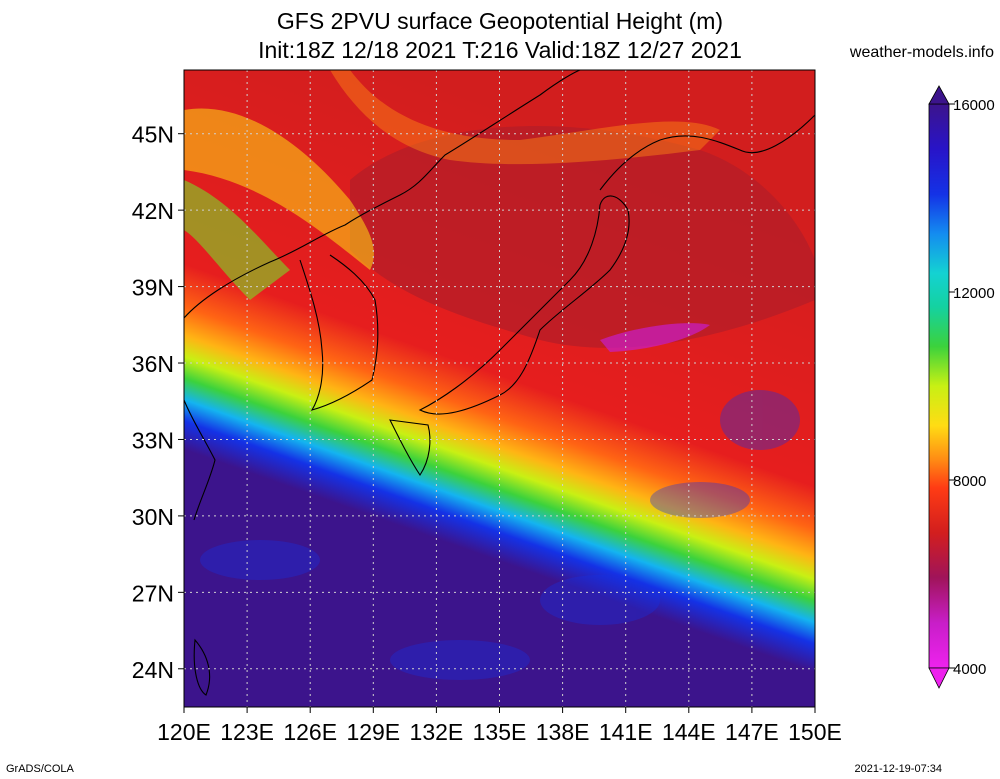 The width and height of the screenshot is (1000, 779). What do you see at coordinates (153, 288) in the screenshot?
I see `lat-label: 39N` at bounding box center [153, 288].